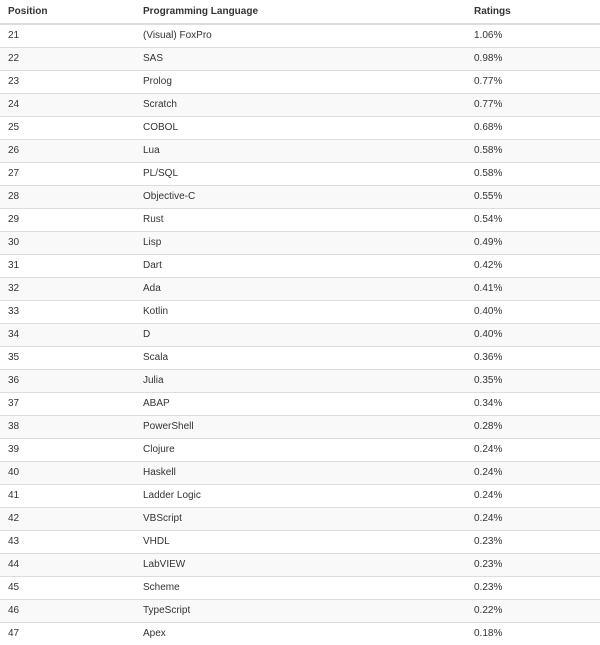 Image resolution: width=600 pixels, height=645 pixels. I want to click on table-row: 22 SAS 0.98%, so click(300, 58).